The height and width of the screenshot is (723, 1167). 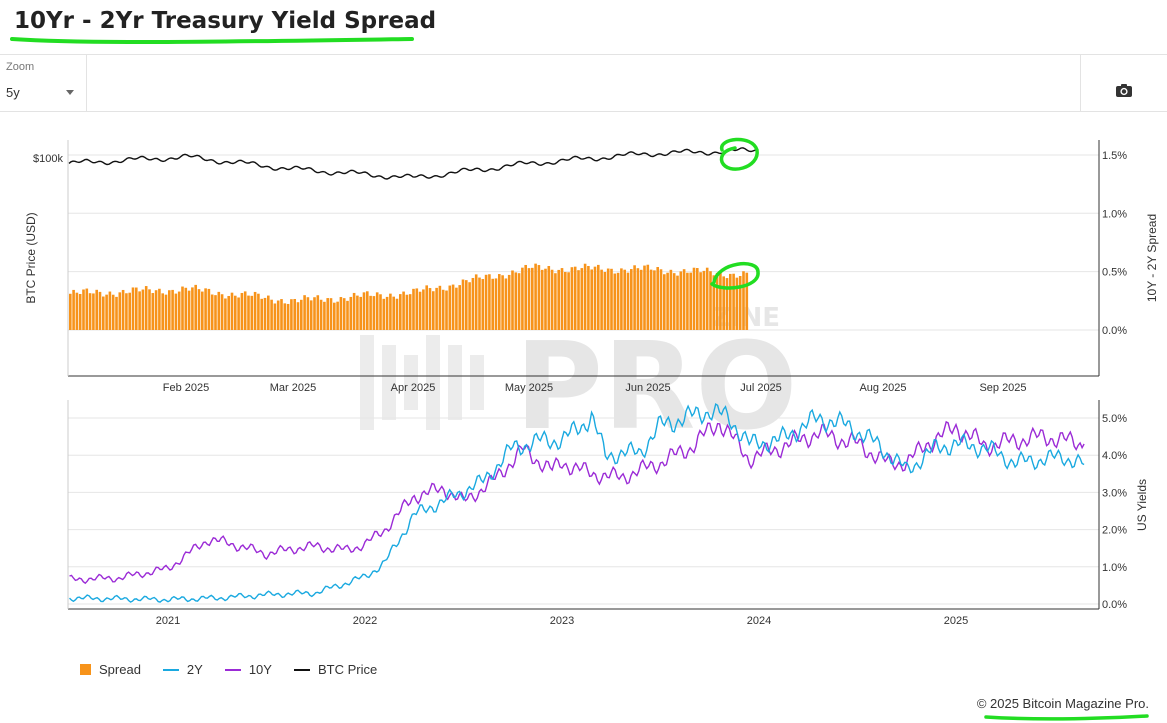 I want to click on btc-price-line, so click(x=412, y=163).